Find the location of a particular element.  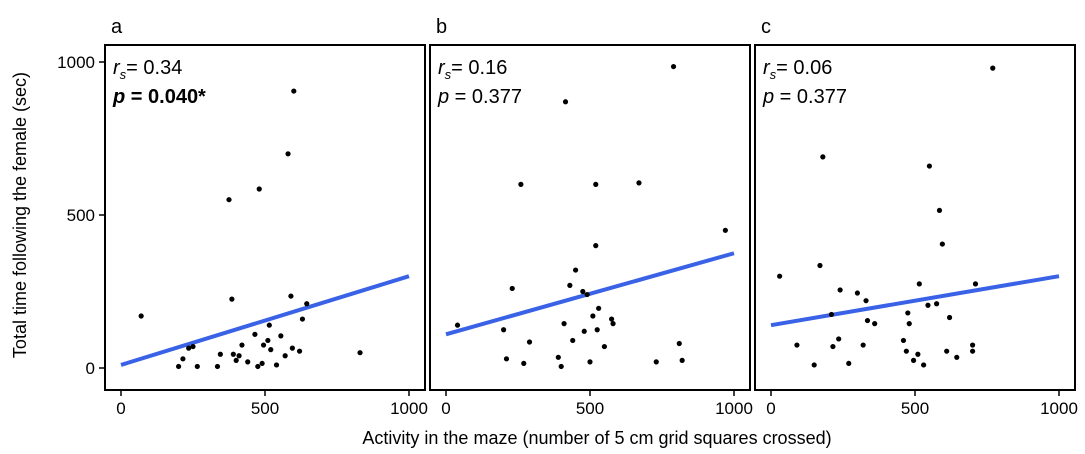

rs-annotation: rs= 0.06 is located at coordinates (797, 69).